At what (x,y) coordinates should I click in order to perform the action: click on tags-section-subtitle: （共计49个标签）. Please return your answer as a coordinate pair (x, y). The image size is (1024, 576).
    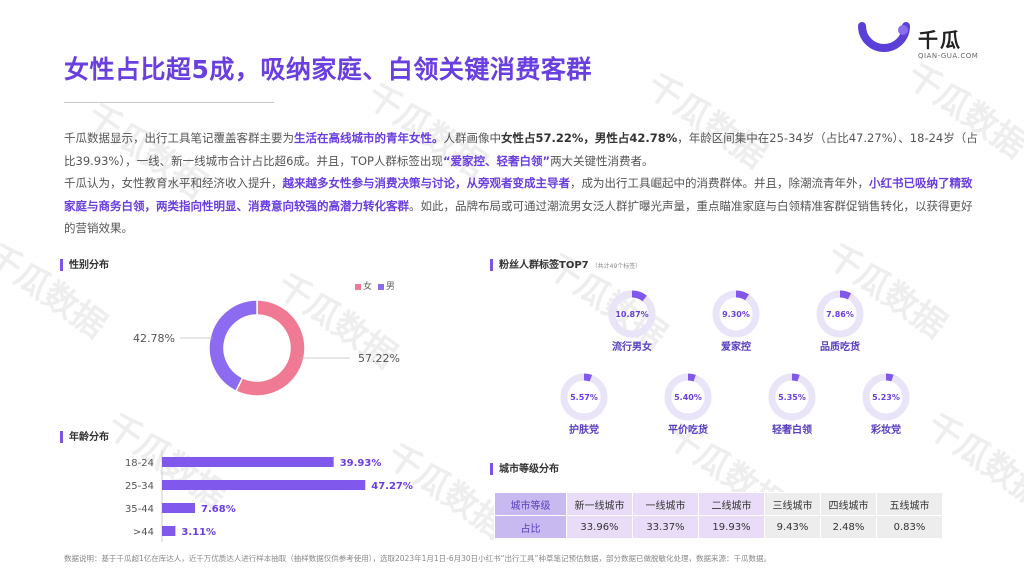
    Looking at the image, I should click on (616, 266).